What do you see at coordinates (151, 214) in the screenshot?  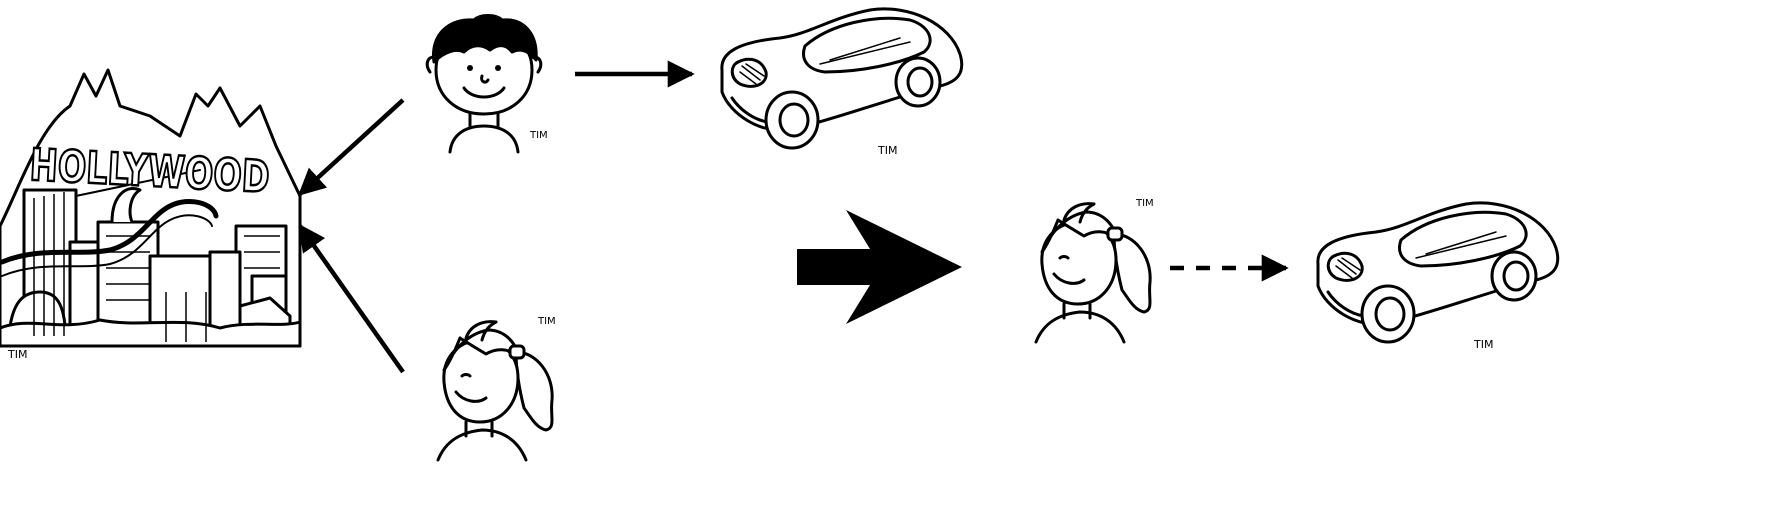 I see `hollywood-city-illustration: HOLLYWOOD TIM` at bounding box center [151, 214].